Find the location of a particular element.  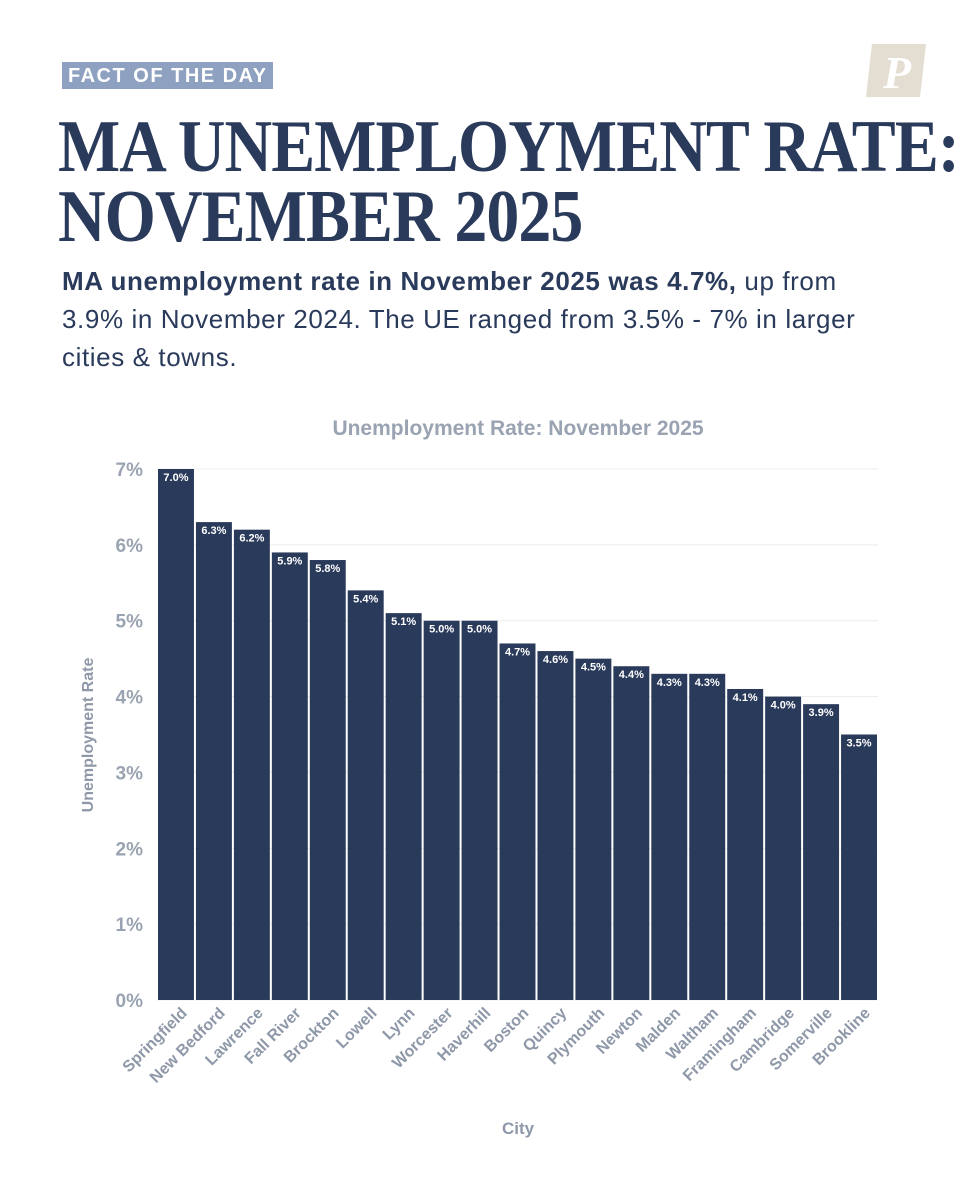

page-title: MA UNEMPLOYMENT RATE: NOVEMBER 2025 is located at coordinates (509, 182).